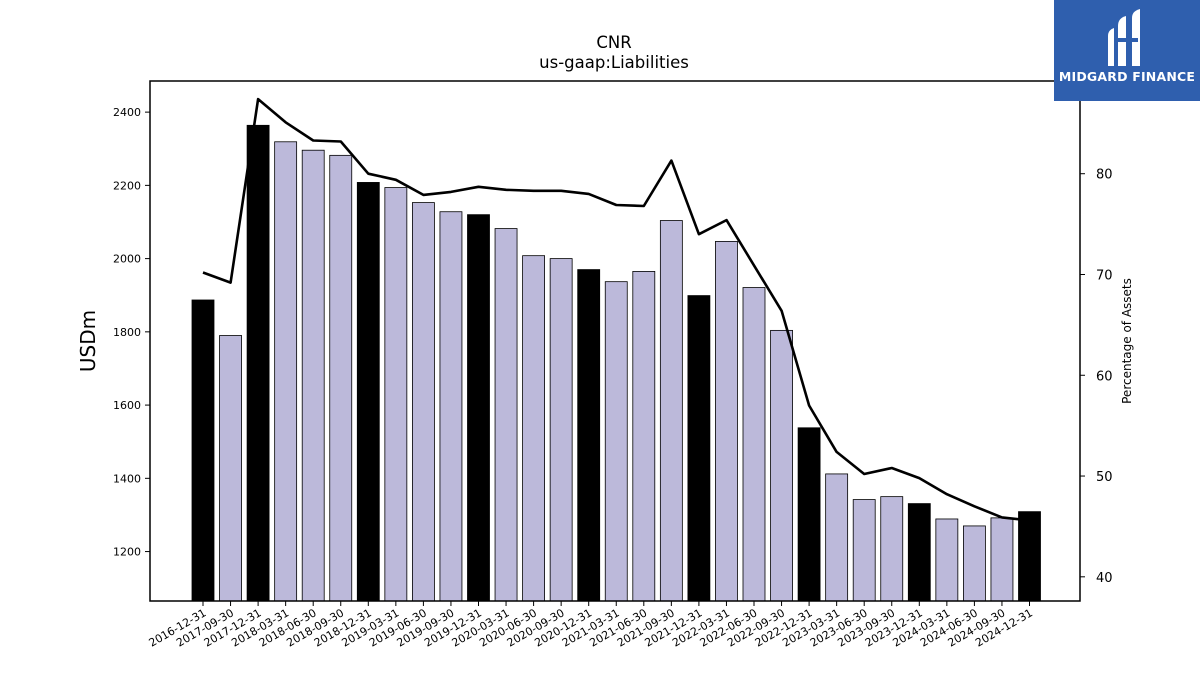 The width and height of the screenshot is (1200, 675). What do you see at coordinates (613, 42) in the screenshot?
I see `chart-title: CNR` at bounding box center [613, 42].